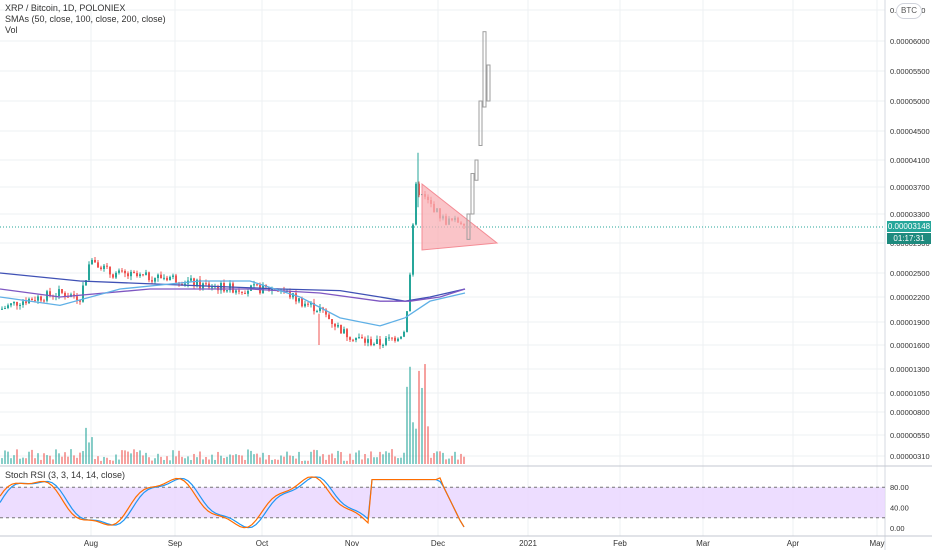 The width and height of the screenshot is (932, 550). What do you see at coordinates (793, 543) in the screenshot?
I see `time-tick-label: Apr` at bounding box center [793, 543].